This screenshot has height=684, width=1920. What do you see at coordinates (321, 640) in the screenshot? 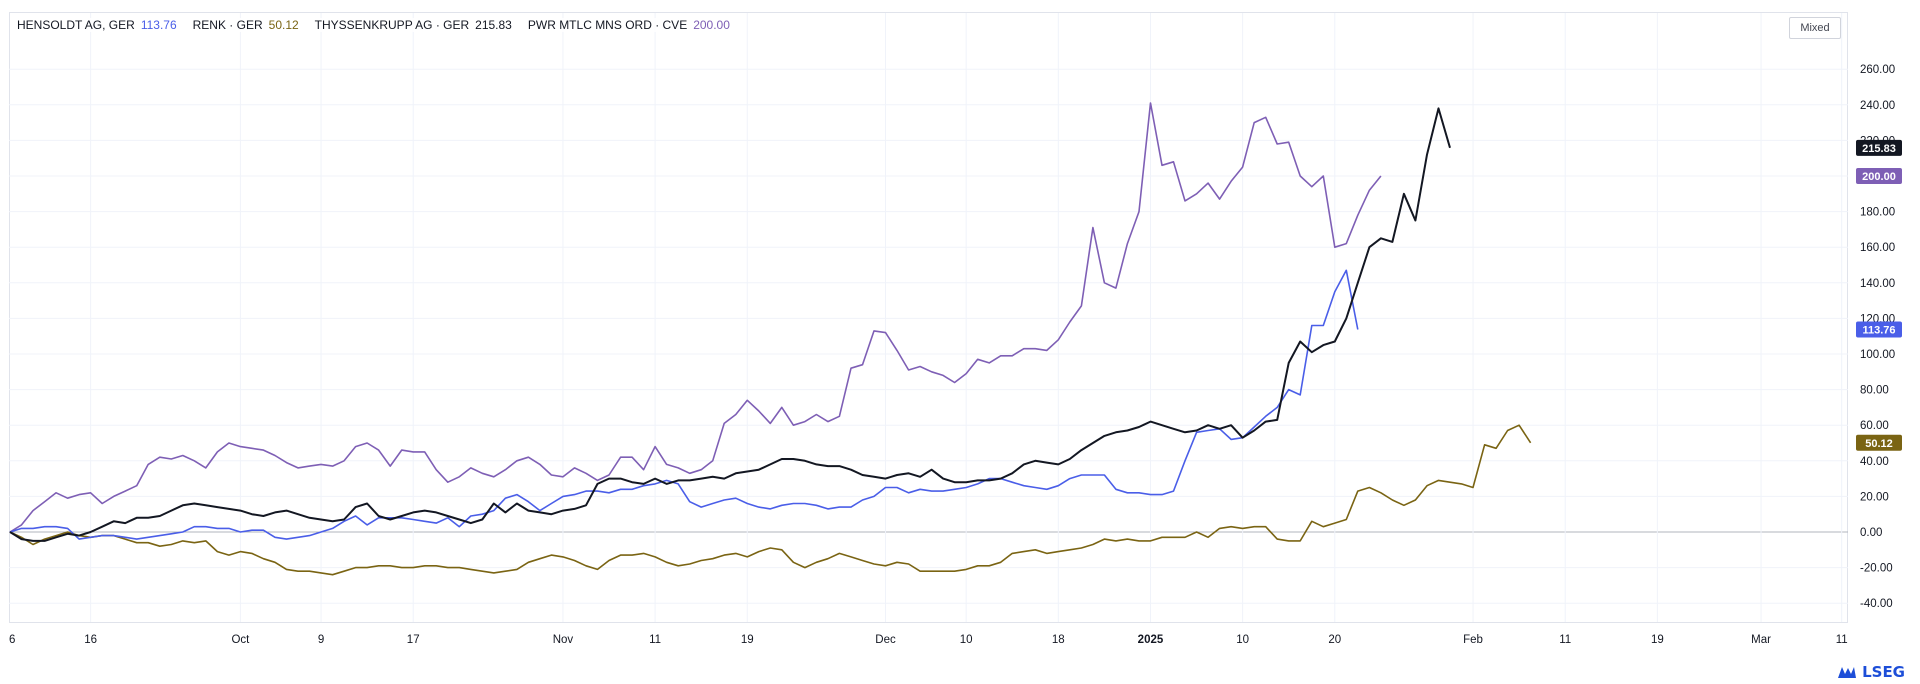
I see `x-tick-label: 9` at bounding box center [321, 640].